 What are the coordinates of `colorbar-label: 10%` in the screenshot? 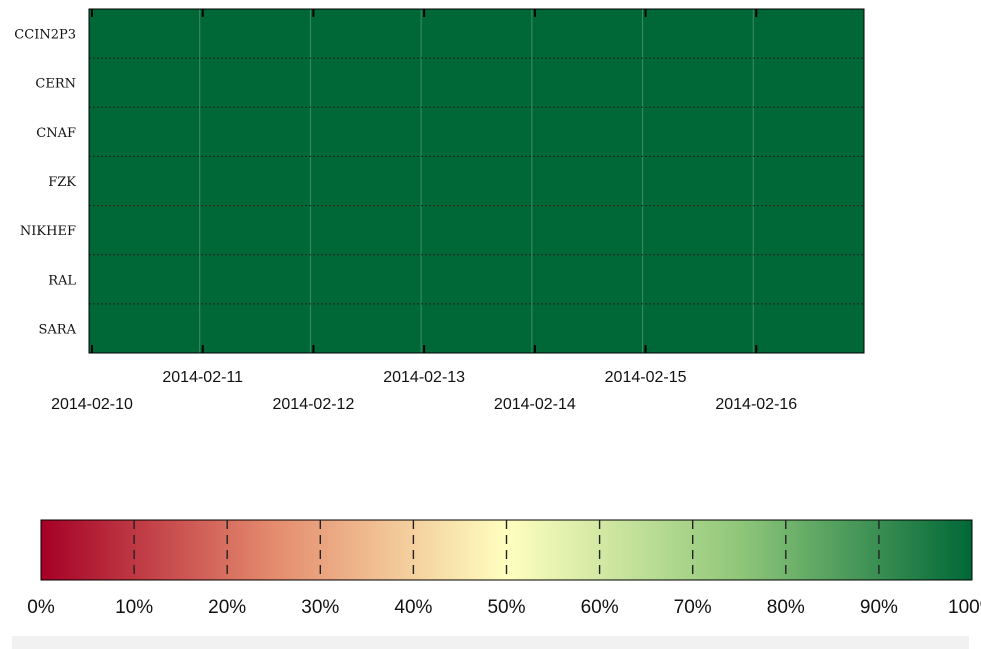 It's located at (134, 607).